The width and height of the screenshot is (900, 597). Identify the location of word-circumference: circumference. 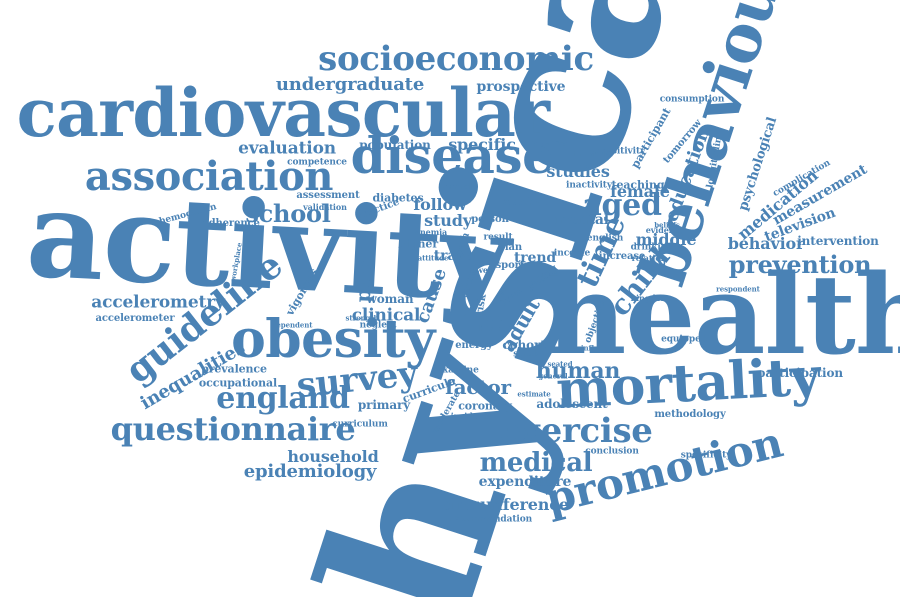
(505, 504).